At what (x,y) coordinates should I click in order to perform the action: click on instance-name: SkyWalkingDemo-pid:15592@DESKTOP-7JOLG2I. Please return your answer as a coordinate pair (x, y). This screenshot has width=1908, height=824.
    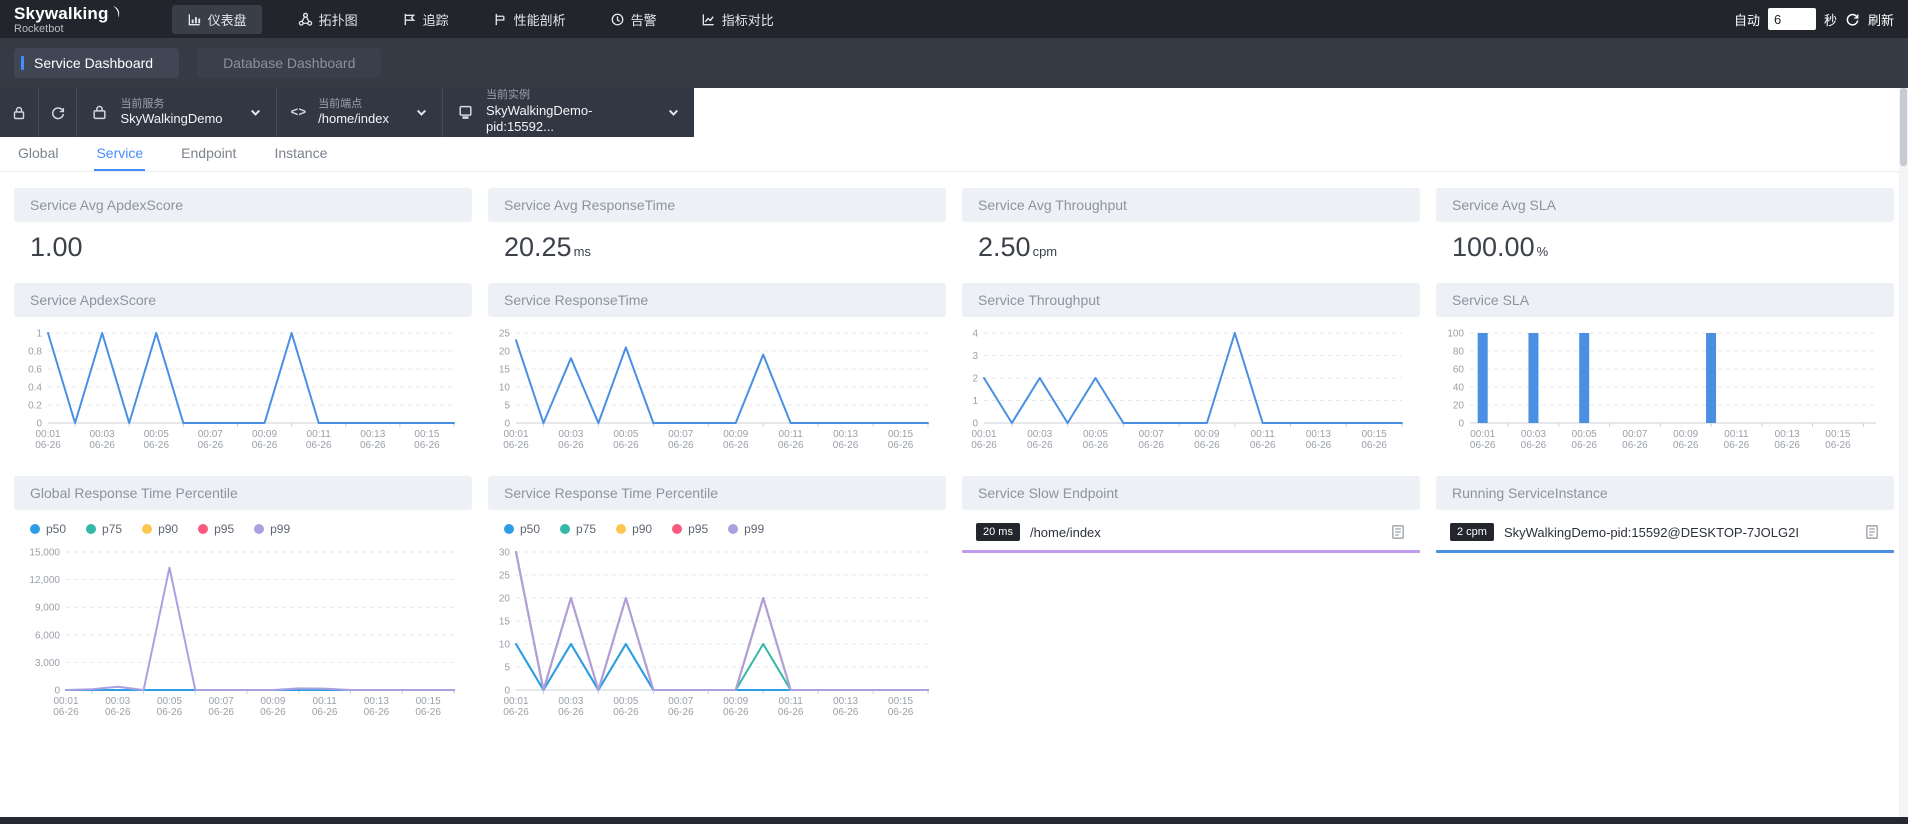
    Looking at the image, I should click on (1651, 532).